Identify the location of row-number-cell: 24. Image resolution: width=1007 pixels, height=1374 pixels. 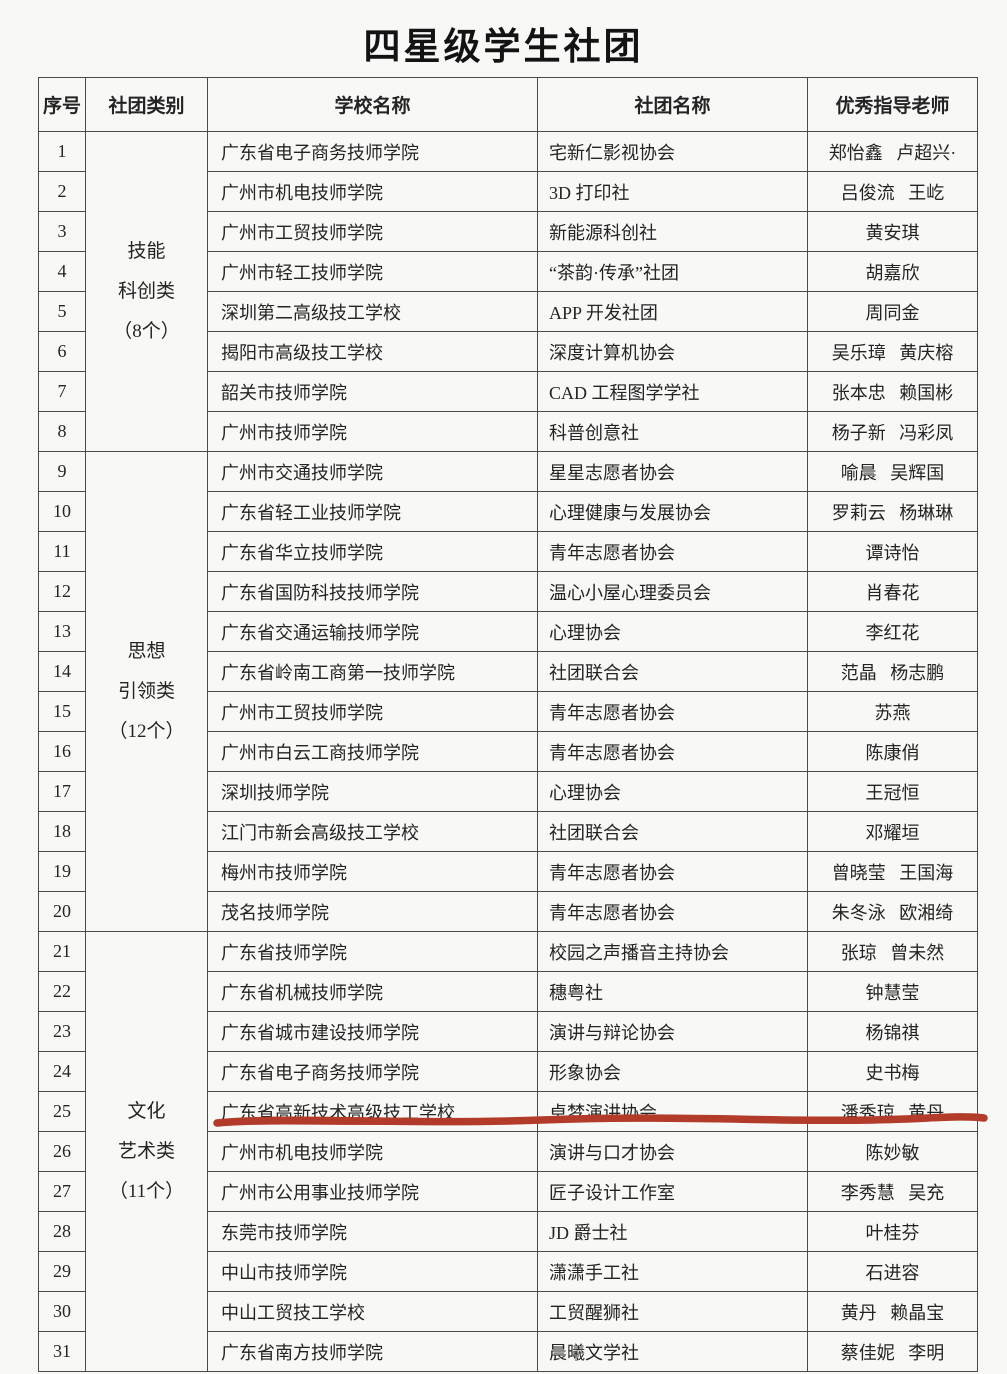
(62, 1071).